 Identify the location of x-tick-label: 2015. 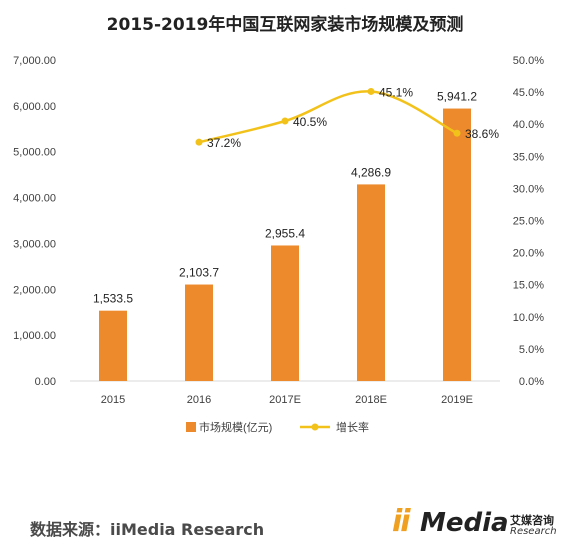
(113, 400).